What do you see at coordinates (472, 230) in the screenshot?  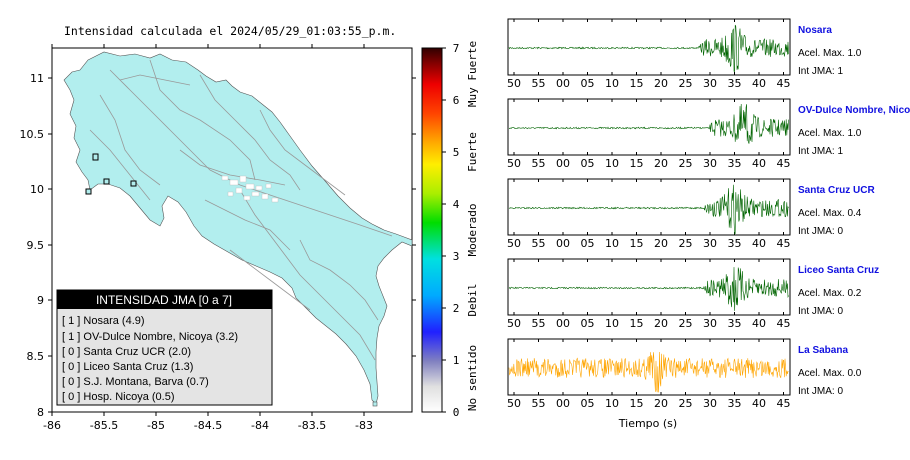 I see `colorbar-label: Moderado` at bounding box center [472, 230].